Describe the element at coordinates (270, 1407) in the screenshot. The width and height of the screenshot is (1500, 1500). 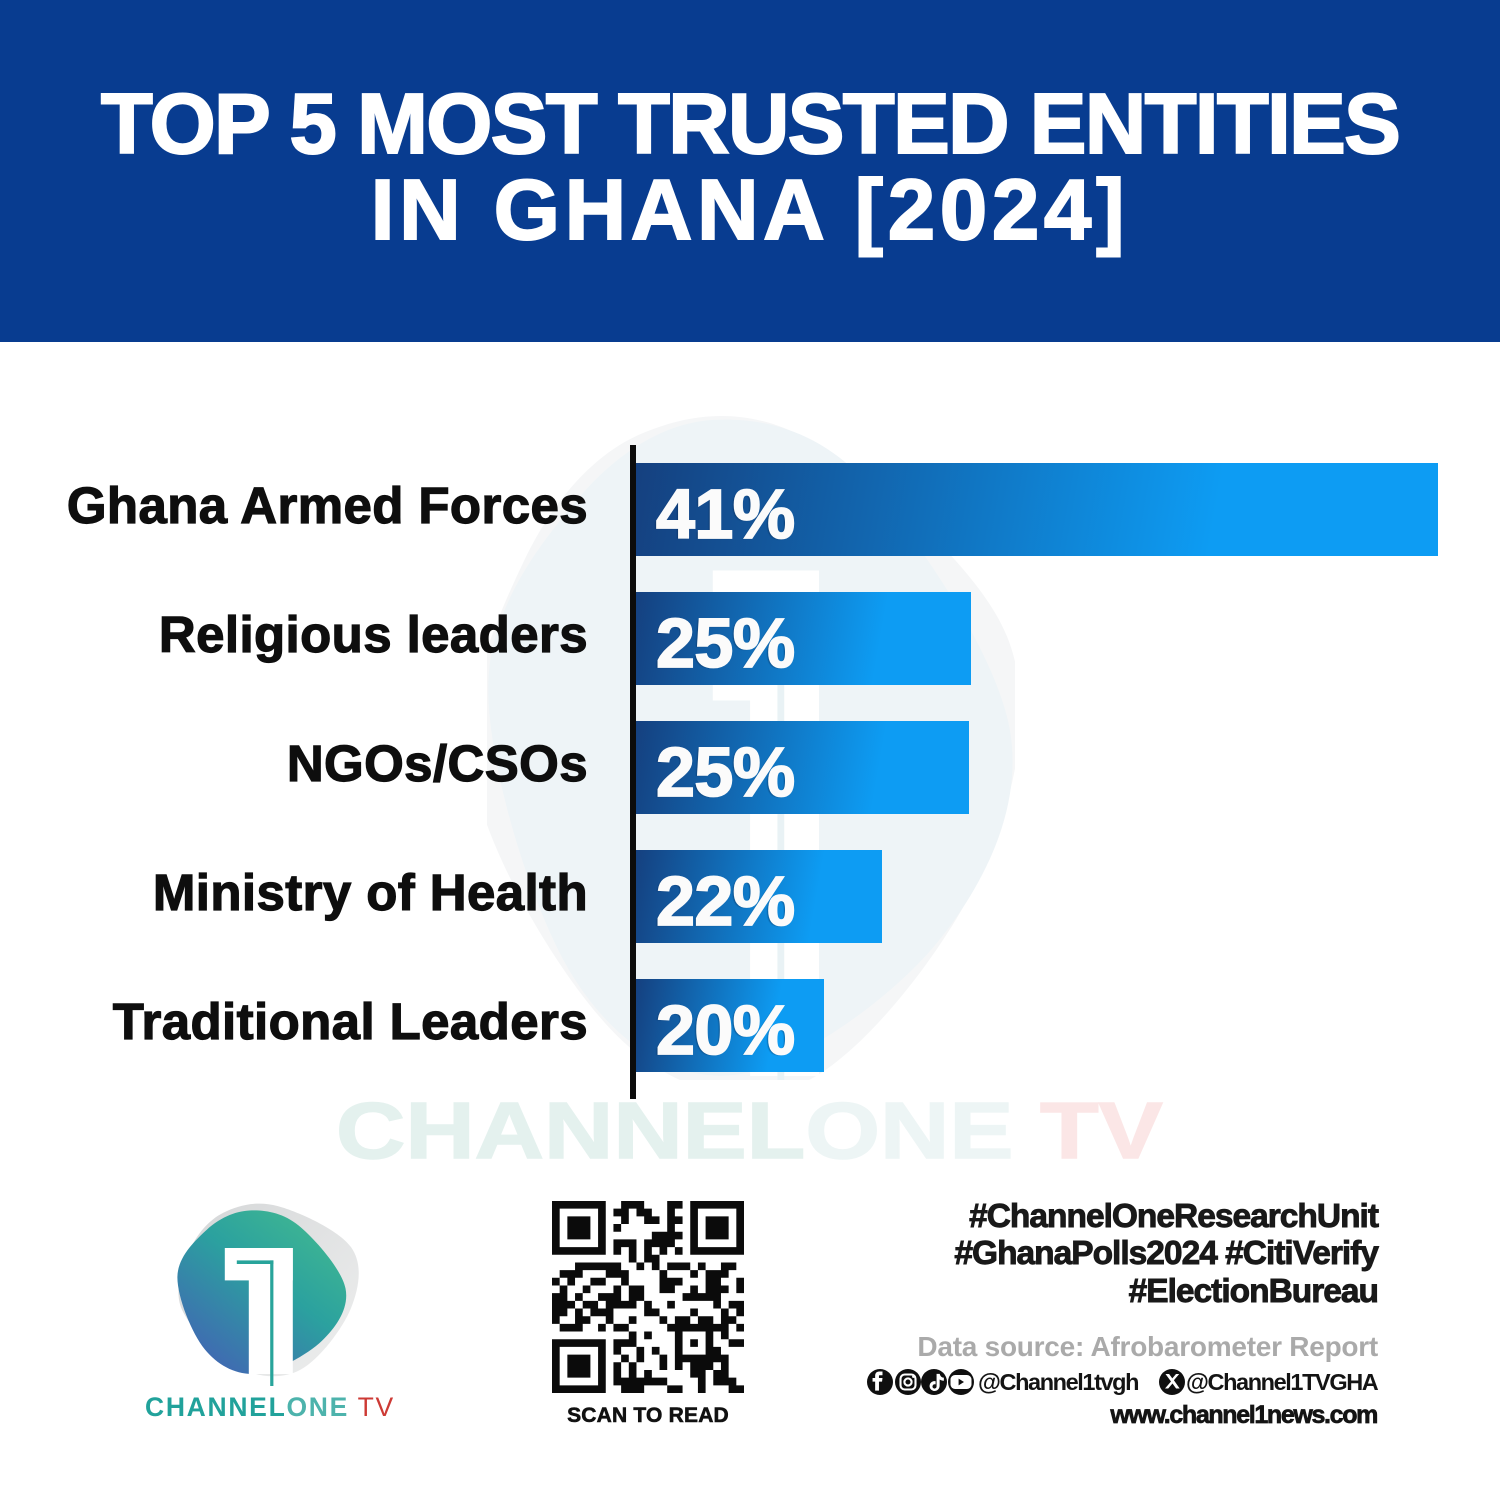
I see `svg-text: CHANNELONE TV` at that location.